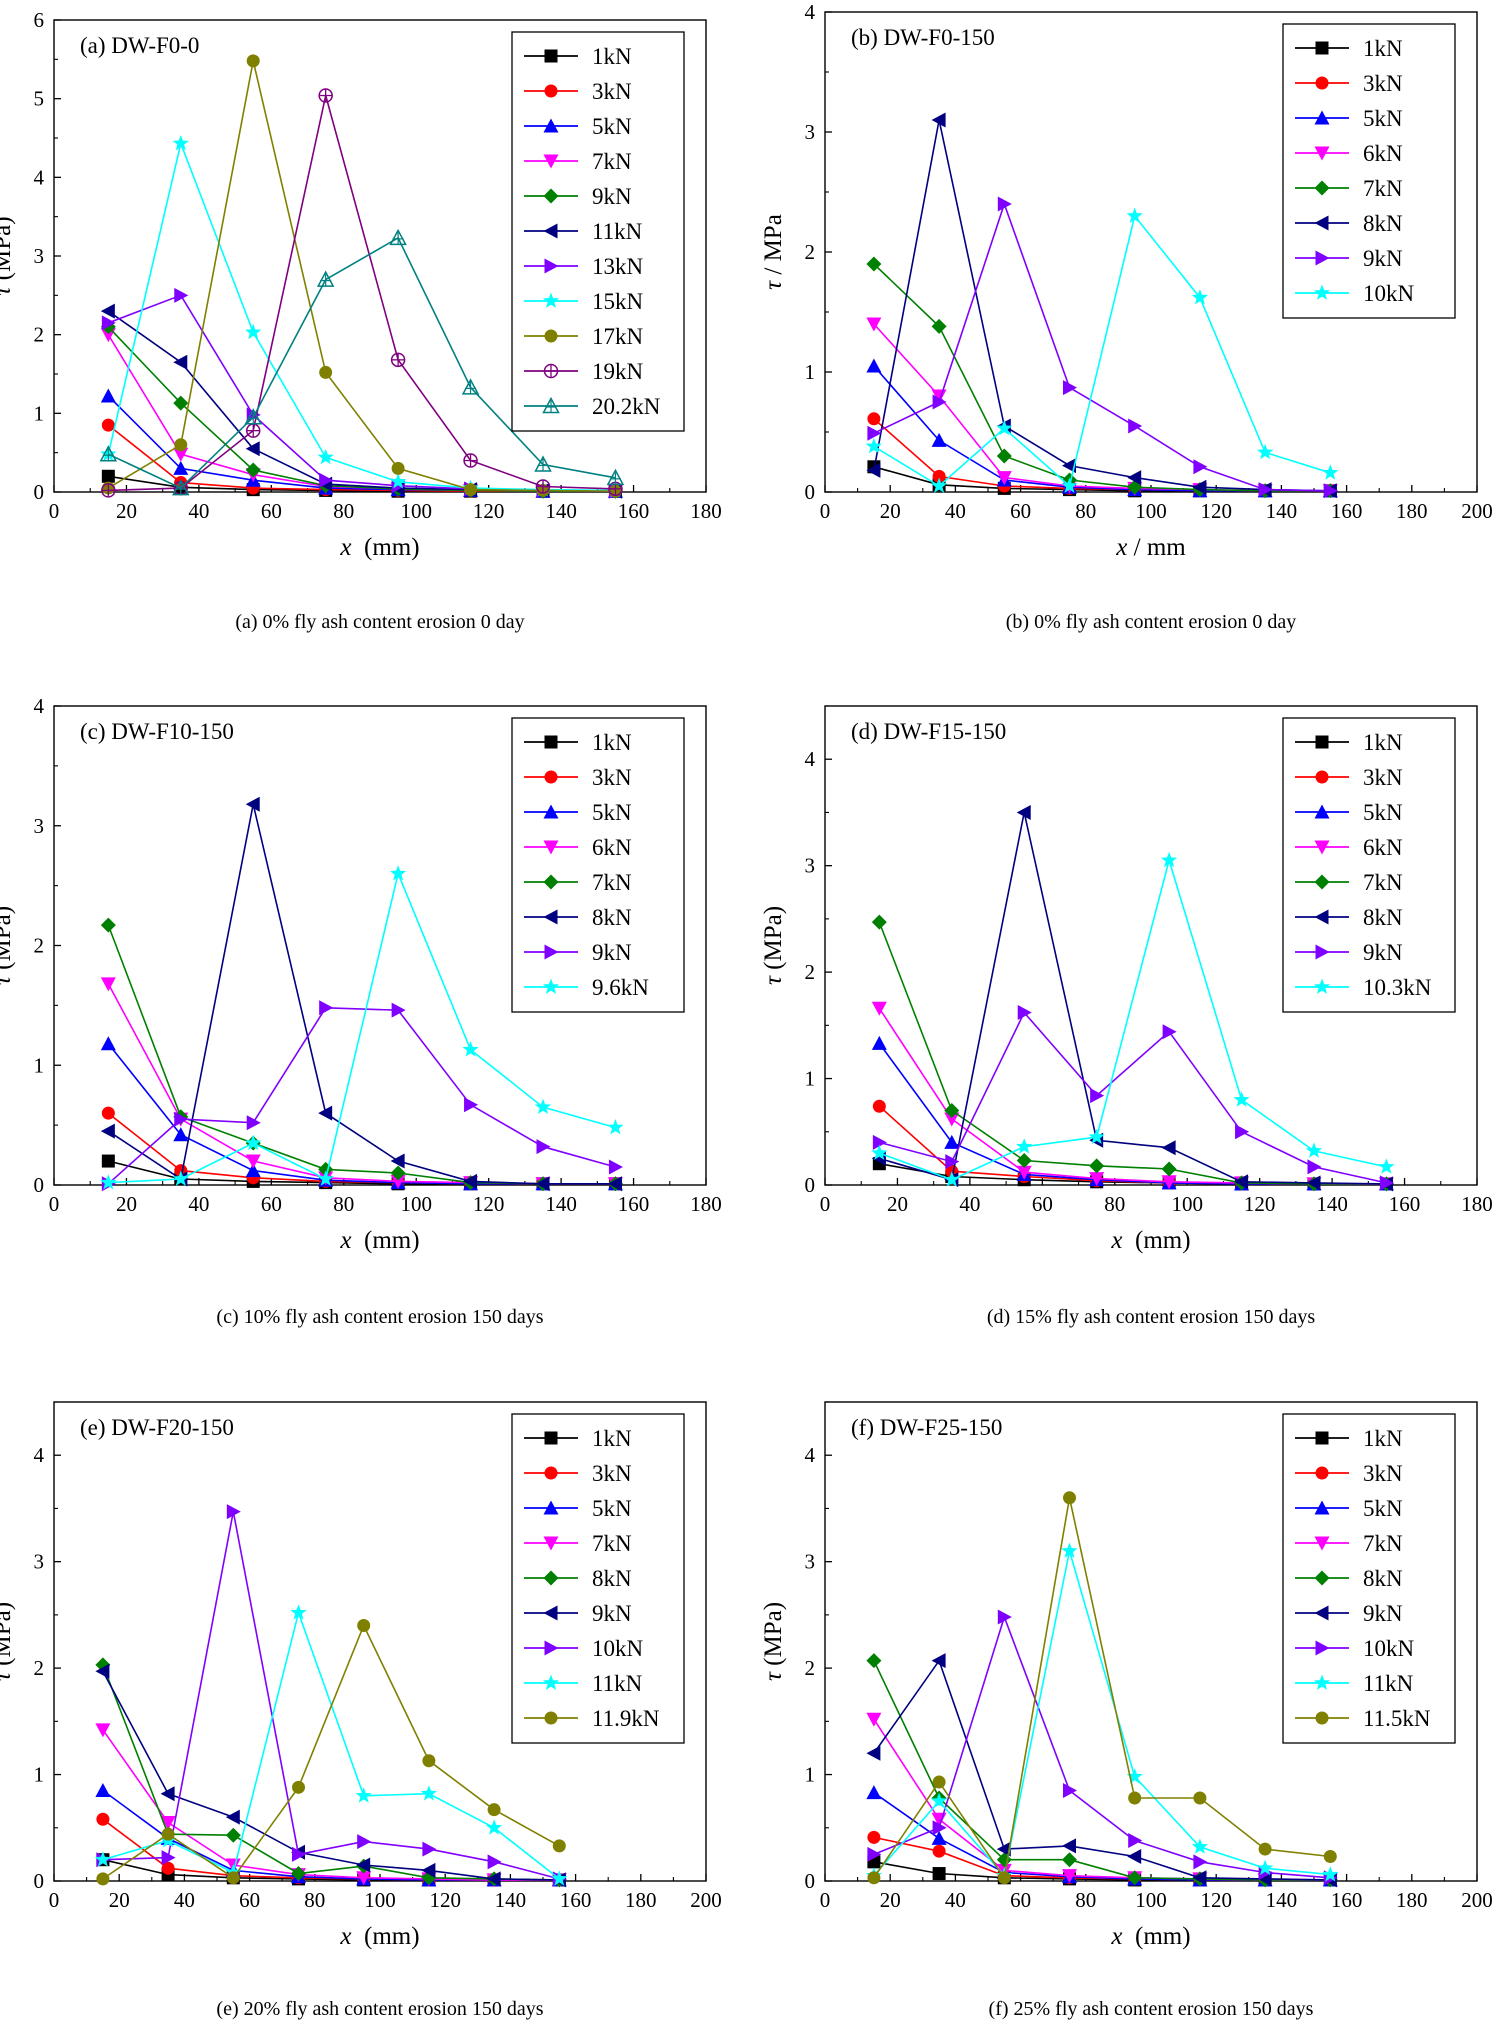  I want to click on y-tick-label: 0, so click(810, 1185).